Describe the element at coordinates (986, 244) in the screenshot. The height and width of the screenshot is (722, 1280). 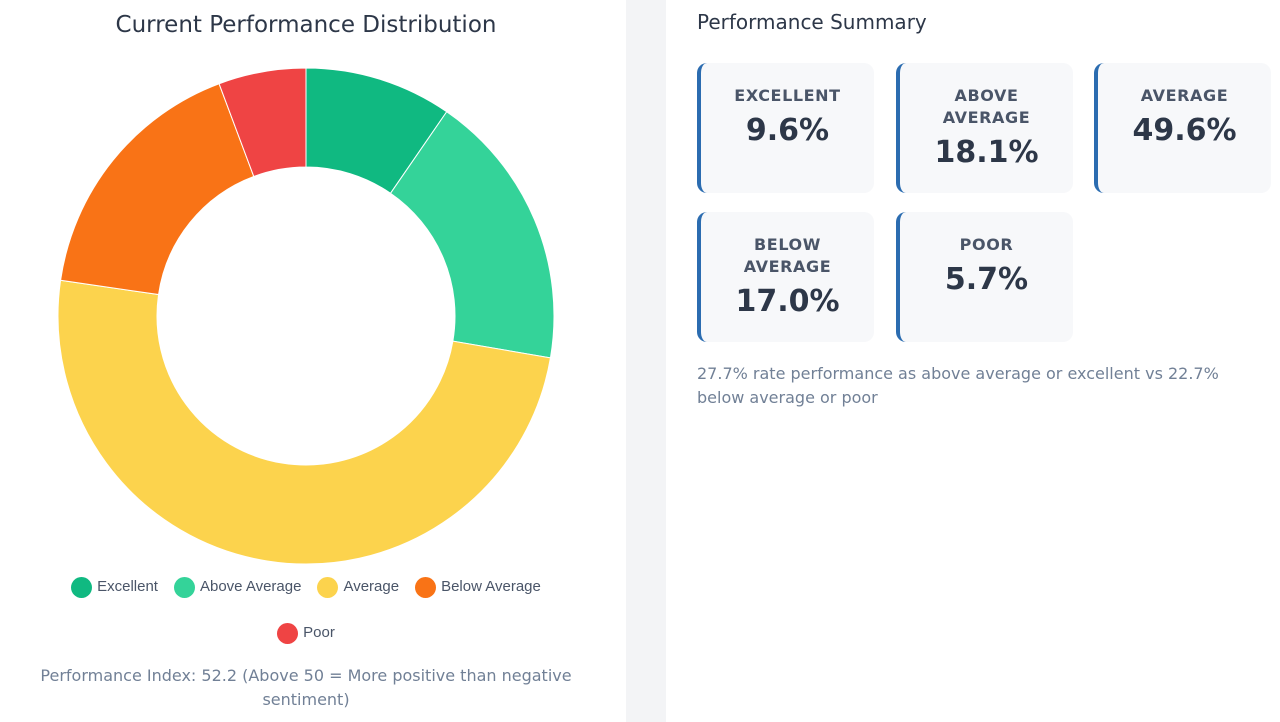
I see `card-label: POOR` at that location.